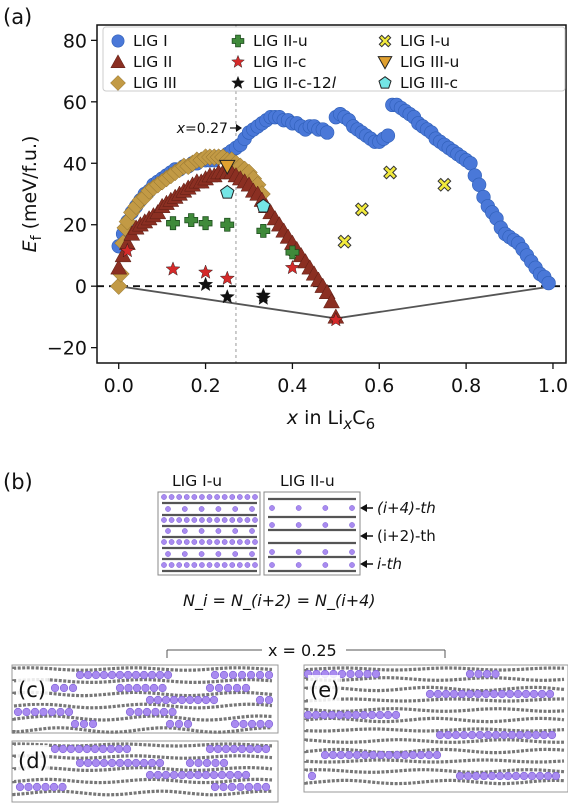  What do you see at coordinates (150, 41) in the screenshot?
I see `legend-label: LIG I` at bounding box center [150, 41].